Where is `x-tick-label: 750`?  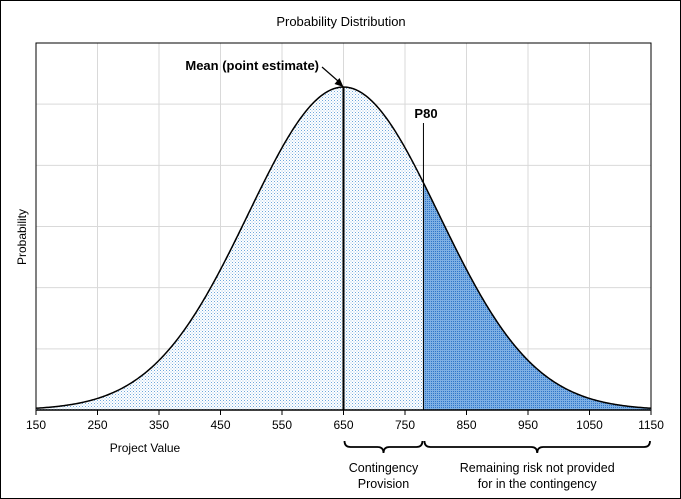 x-tick-label: 750 is located at coordinates (405, 425).